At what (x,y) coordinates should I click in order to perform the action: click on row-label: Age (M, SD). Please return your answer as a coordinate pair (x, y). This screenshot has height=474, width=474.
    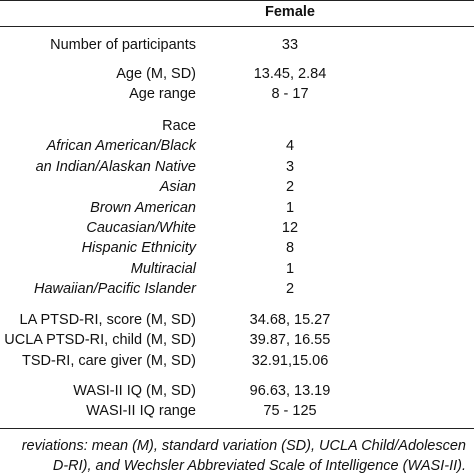
    Looking at the image, I should click on (156, 74).